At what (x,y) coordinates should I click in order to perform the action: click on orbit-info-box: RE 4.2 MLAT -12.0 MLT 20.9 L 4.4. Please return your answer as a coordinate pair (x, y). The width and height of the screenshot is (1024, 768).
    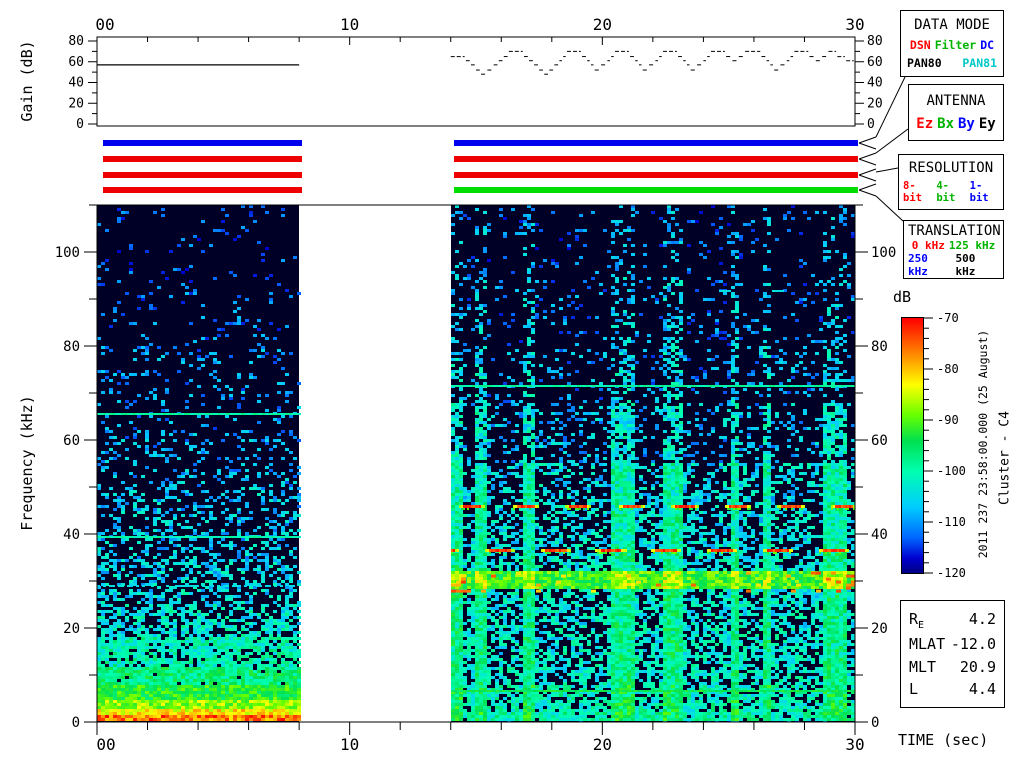
    Looking at the image, I should click on (952, 654).